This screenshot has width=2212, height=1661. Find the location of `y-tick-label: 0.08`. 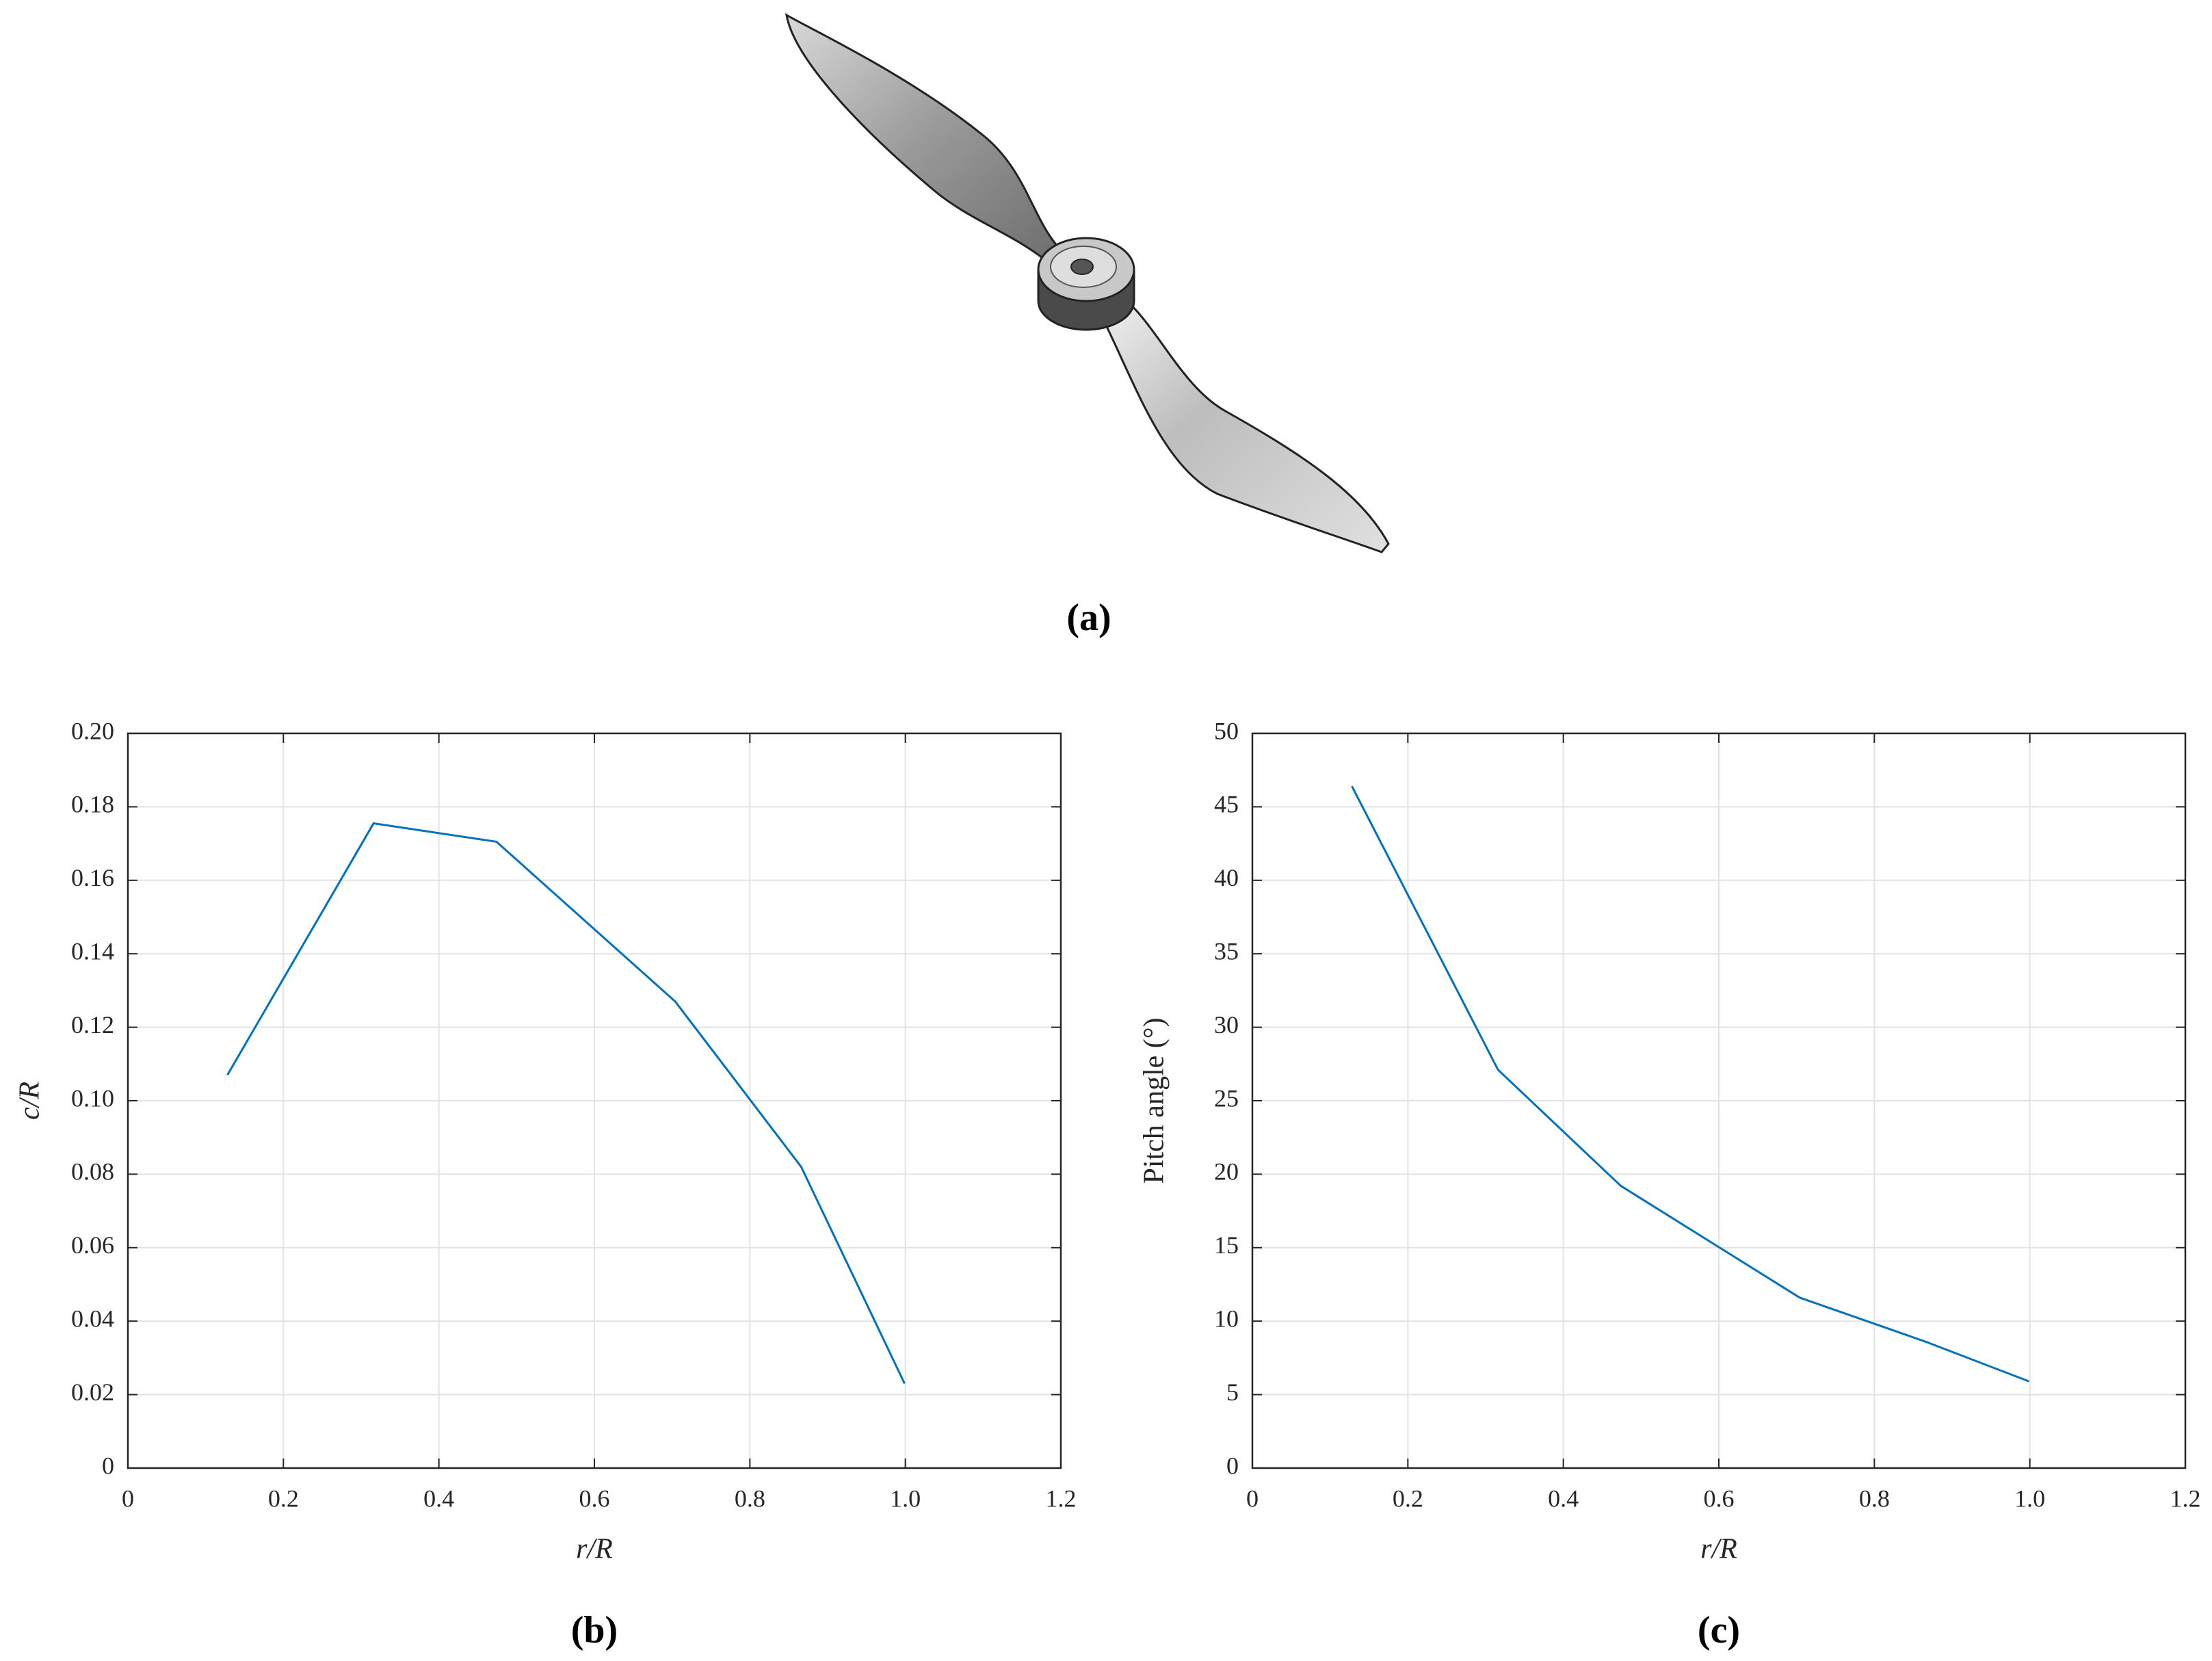

y-tick-label: 0.08 is located at coordinates (92, 1172).